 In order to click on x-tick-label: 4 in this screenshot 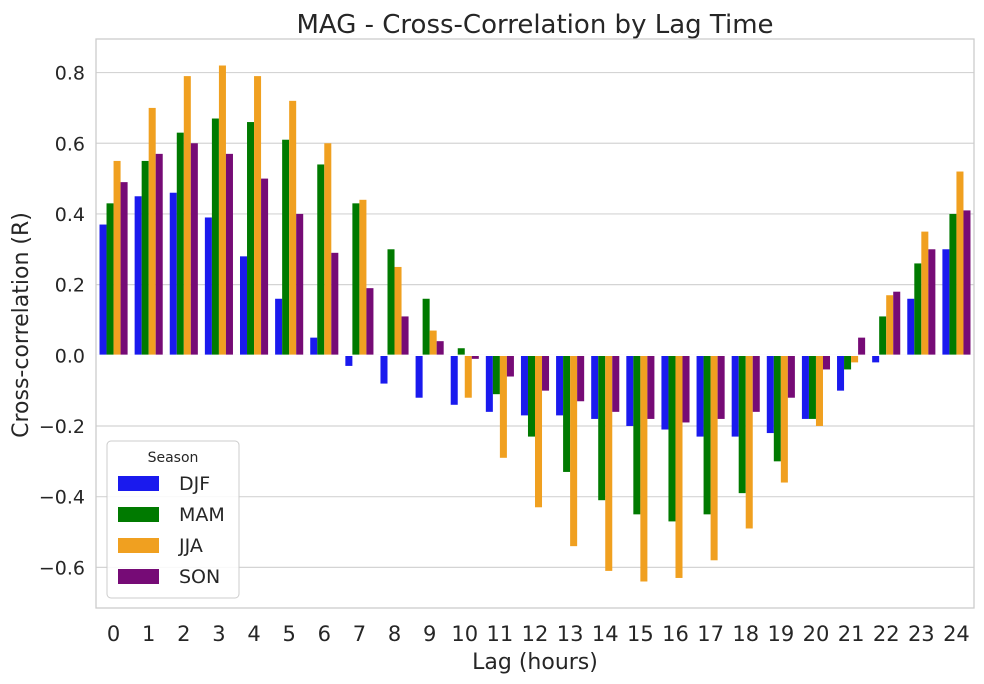, I will do `click(253, 634)`.